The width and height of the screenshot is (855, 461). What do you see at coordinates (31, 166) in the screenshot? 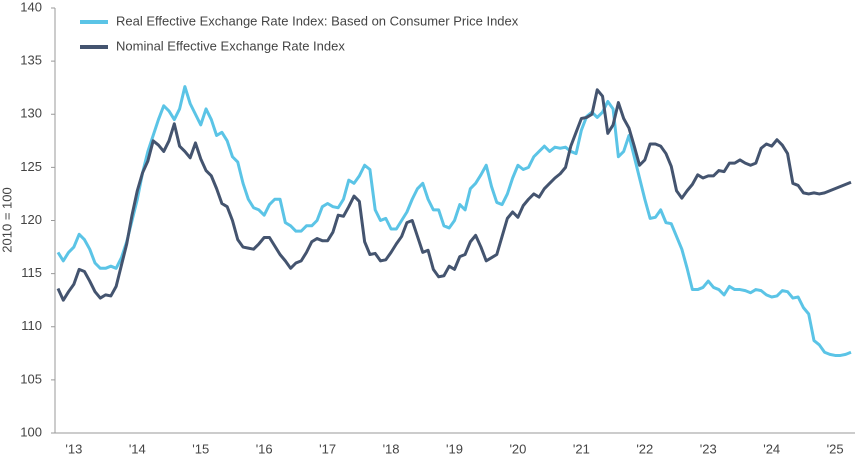
I see `y-tick-label: 125` at bounding box center [31, 166].